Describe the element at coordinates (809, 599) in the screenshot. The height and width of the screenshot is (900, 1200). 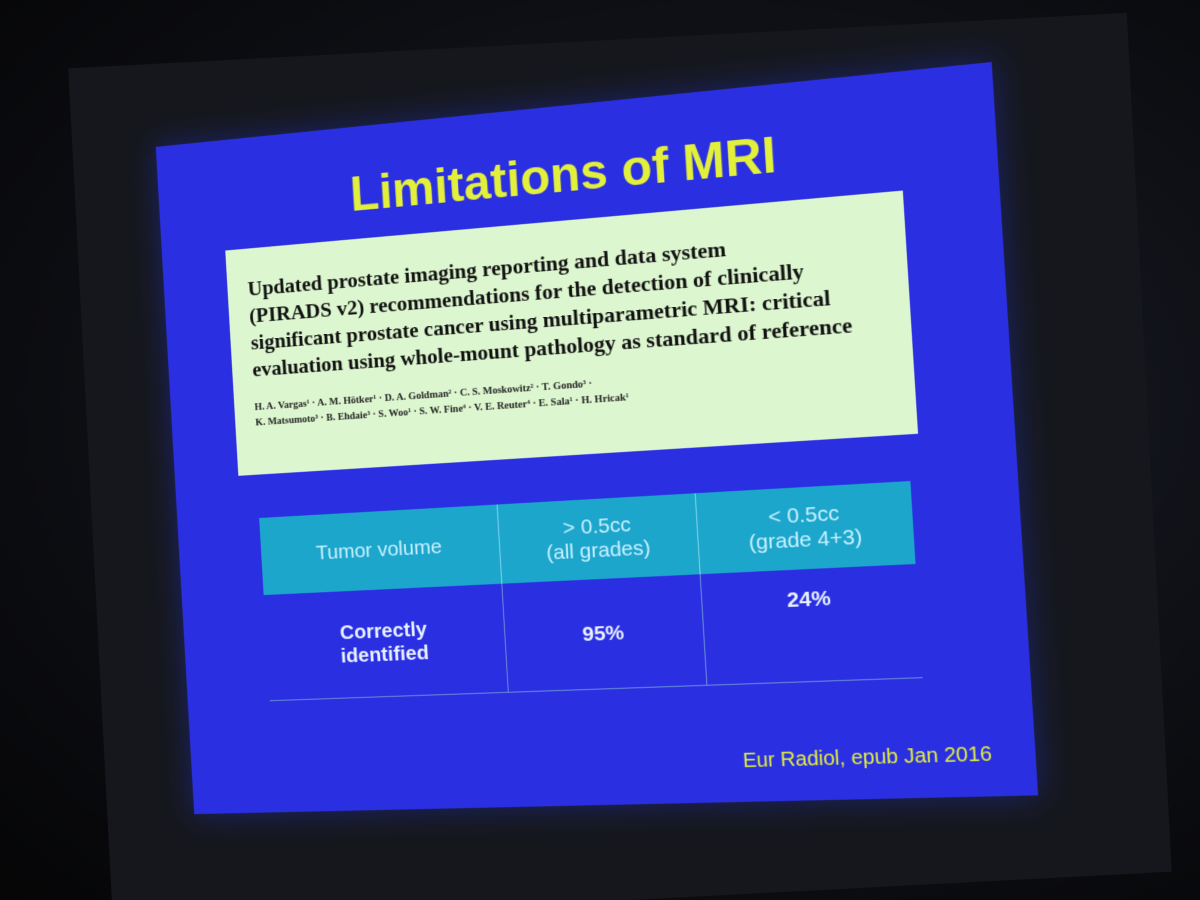
I see `cell-line: 24%` at that location.